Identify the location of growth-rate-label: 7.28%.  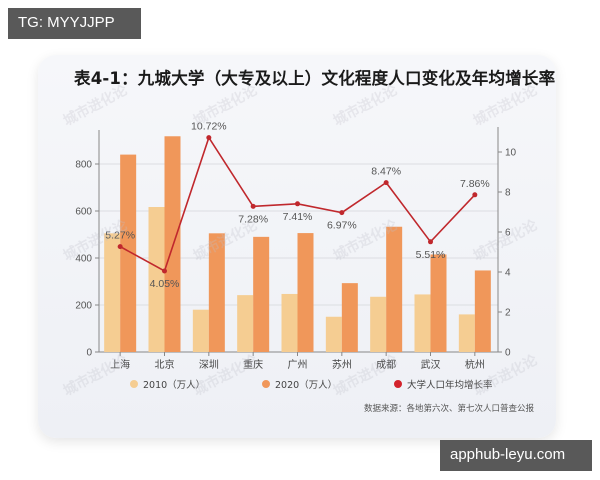
(253, 219).